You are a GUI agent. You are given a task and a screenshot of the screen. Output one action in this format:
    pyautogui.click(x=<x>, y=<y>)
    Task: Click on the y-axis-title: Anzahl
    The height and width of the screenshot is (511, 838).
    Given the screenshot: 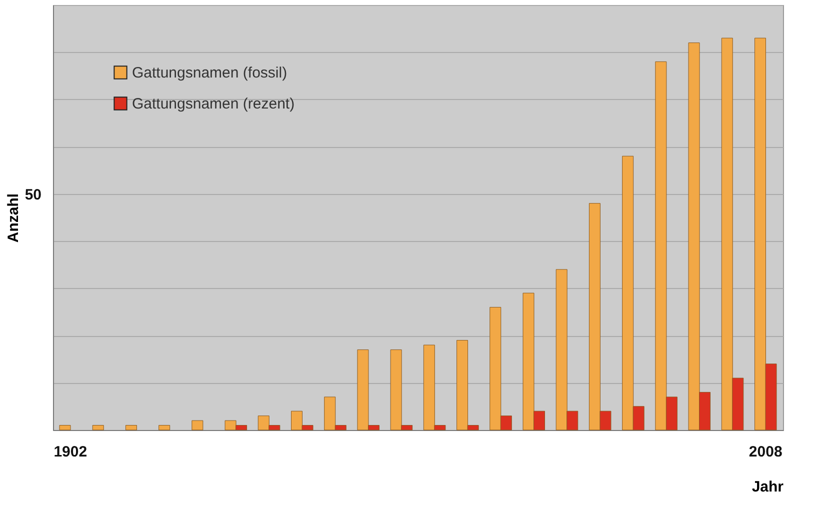 What is the action you would take?
    pyautogui.click(x=13, y=218)
    